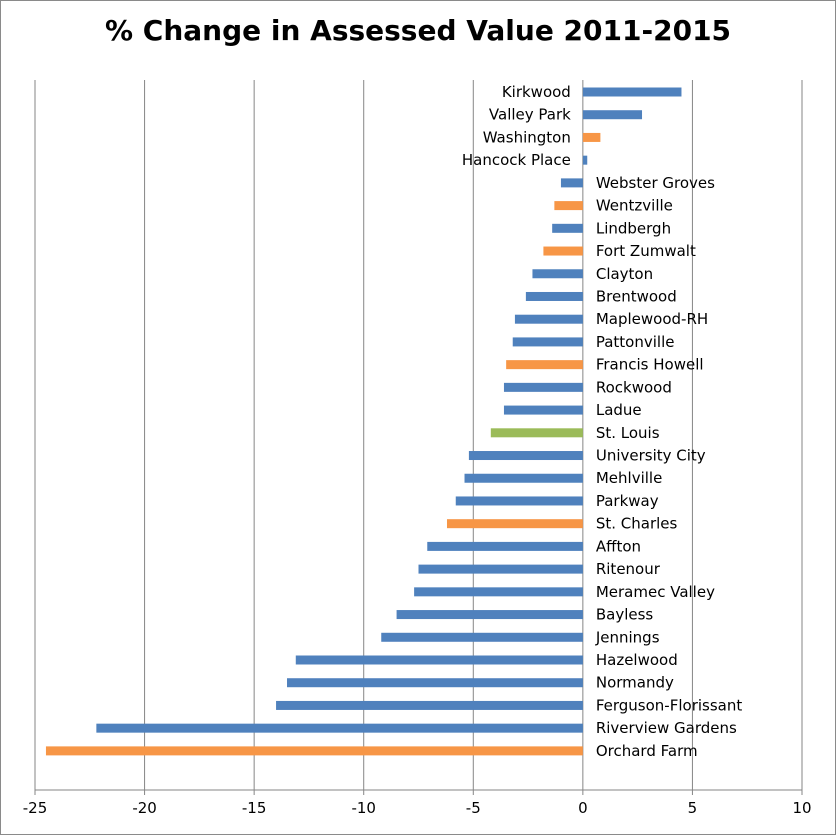 This screenshot has width=836, height=835. What do you see at coordinates (634, 387) in the screenshot?
I see `category-label: Rockwood` at bounding box center [634, 387].